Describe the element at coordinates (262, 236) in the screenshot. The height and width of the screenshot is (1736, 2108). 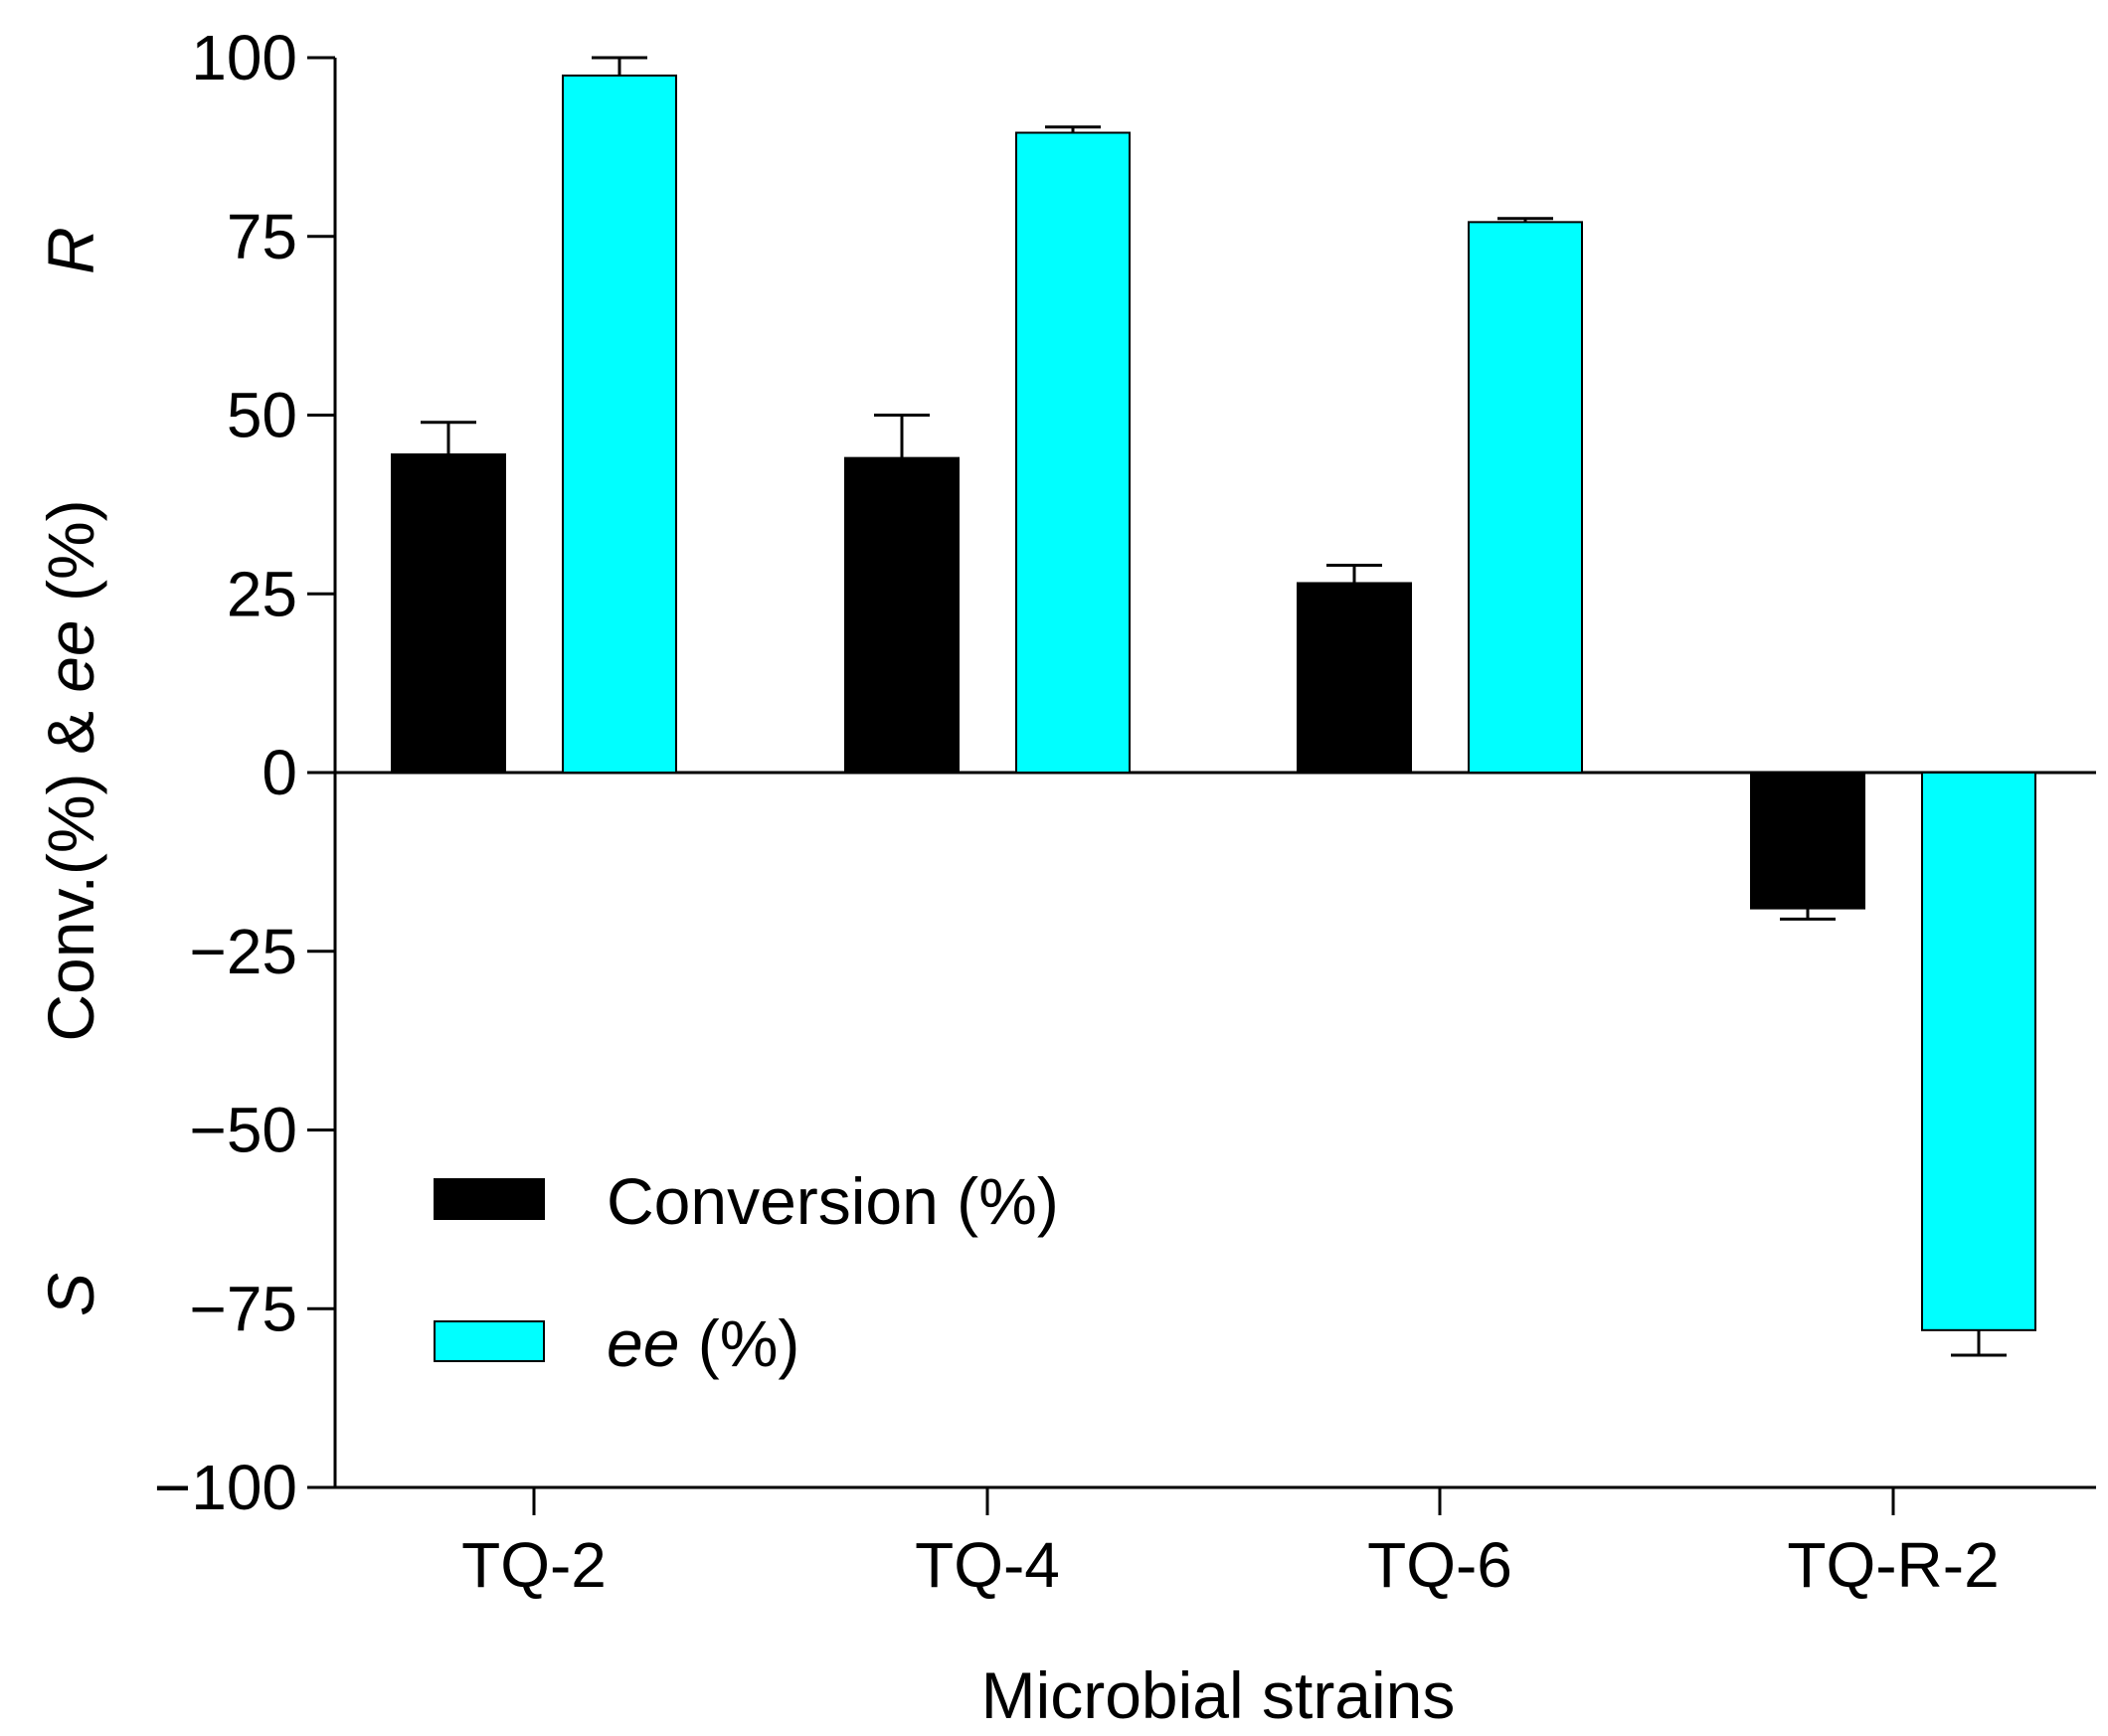
I see `y-tick-label: 75` at that location.